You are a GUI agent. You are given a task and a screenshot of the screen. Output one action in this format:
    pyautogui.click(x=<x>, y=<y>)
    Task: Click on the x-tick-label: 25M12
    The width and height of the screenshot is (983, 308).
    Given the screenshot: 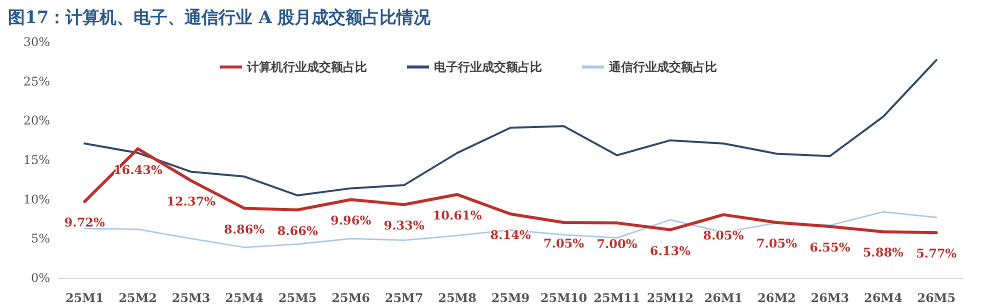 What is the action you would take?
    pyautogui.click(x=670, y=298)
    